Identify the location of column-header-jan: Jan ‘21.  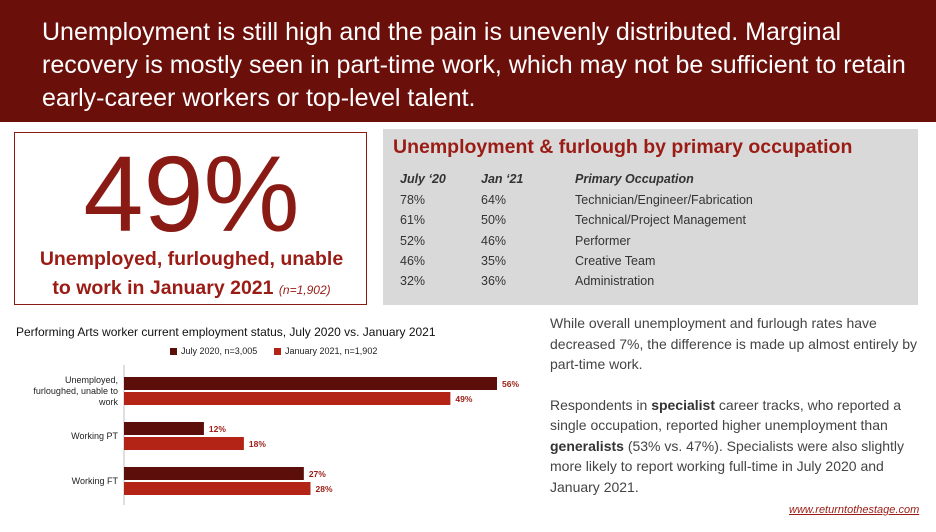
(502, 179).